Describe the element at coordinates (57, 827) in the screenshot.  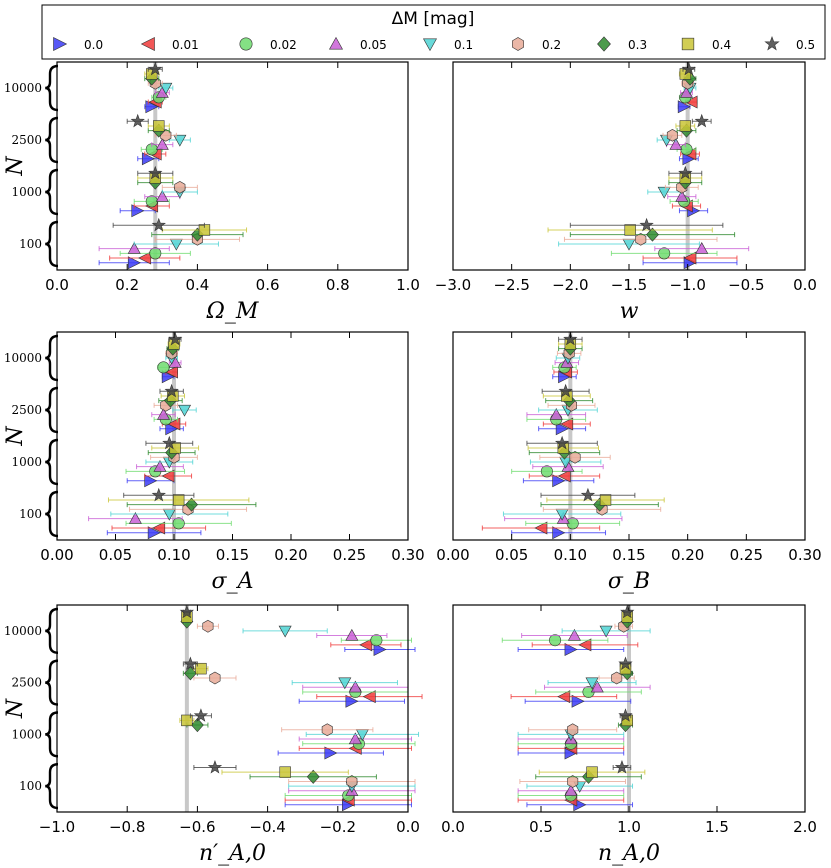
I see `xtick-label: −1.0` at that location.